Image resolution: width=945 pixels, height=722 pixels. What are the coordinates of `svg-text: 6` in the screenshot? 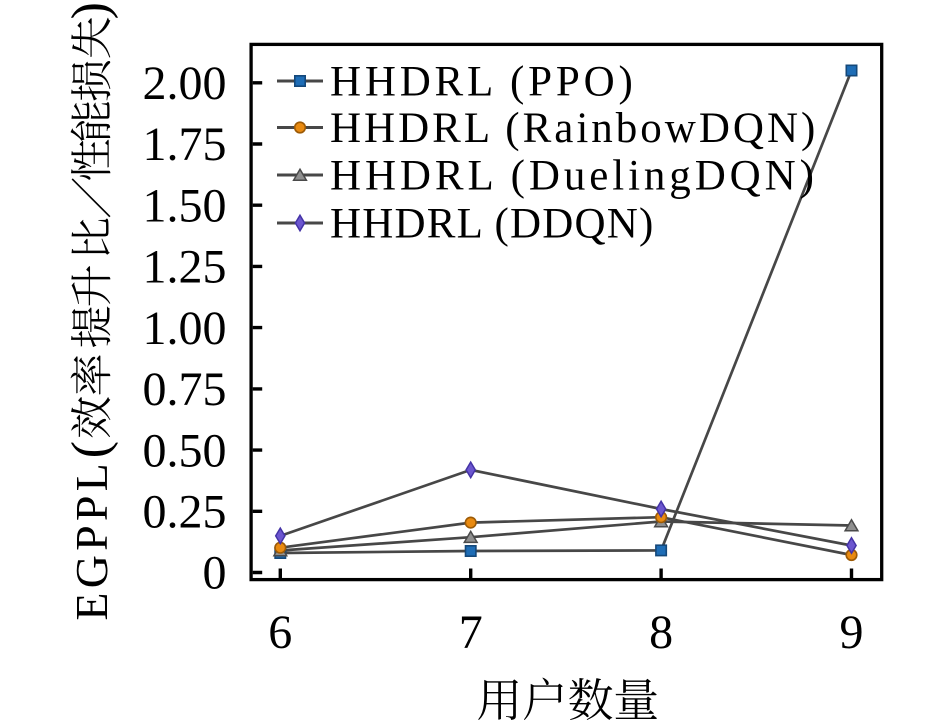 It's located at (280, 632).